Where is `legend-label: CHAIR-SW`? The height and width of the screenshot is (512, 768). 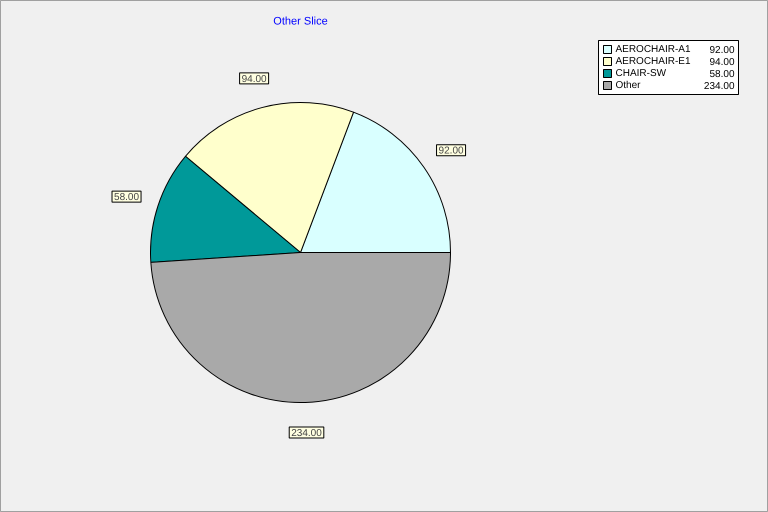
legend-label: CHAIR-SW is located at coordinates (641, 74).